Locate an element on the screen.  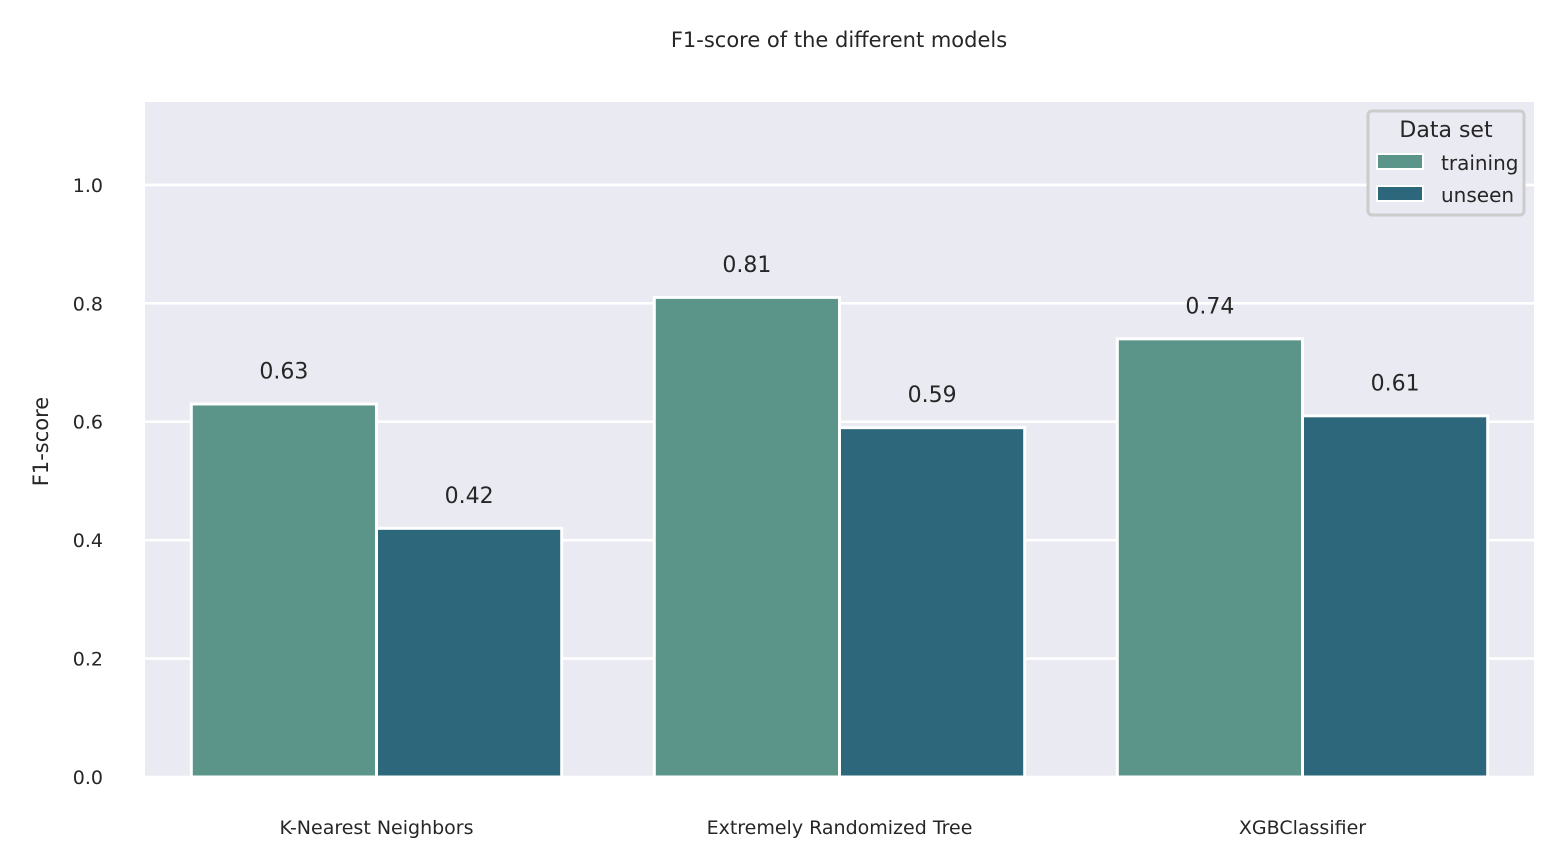
x-tick-label: XGBClassifier is located at coordinates (1302, 828).